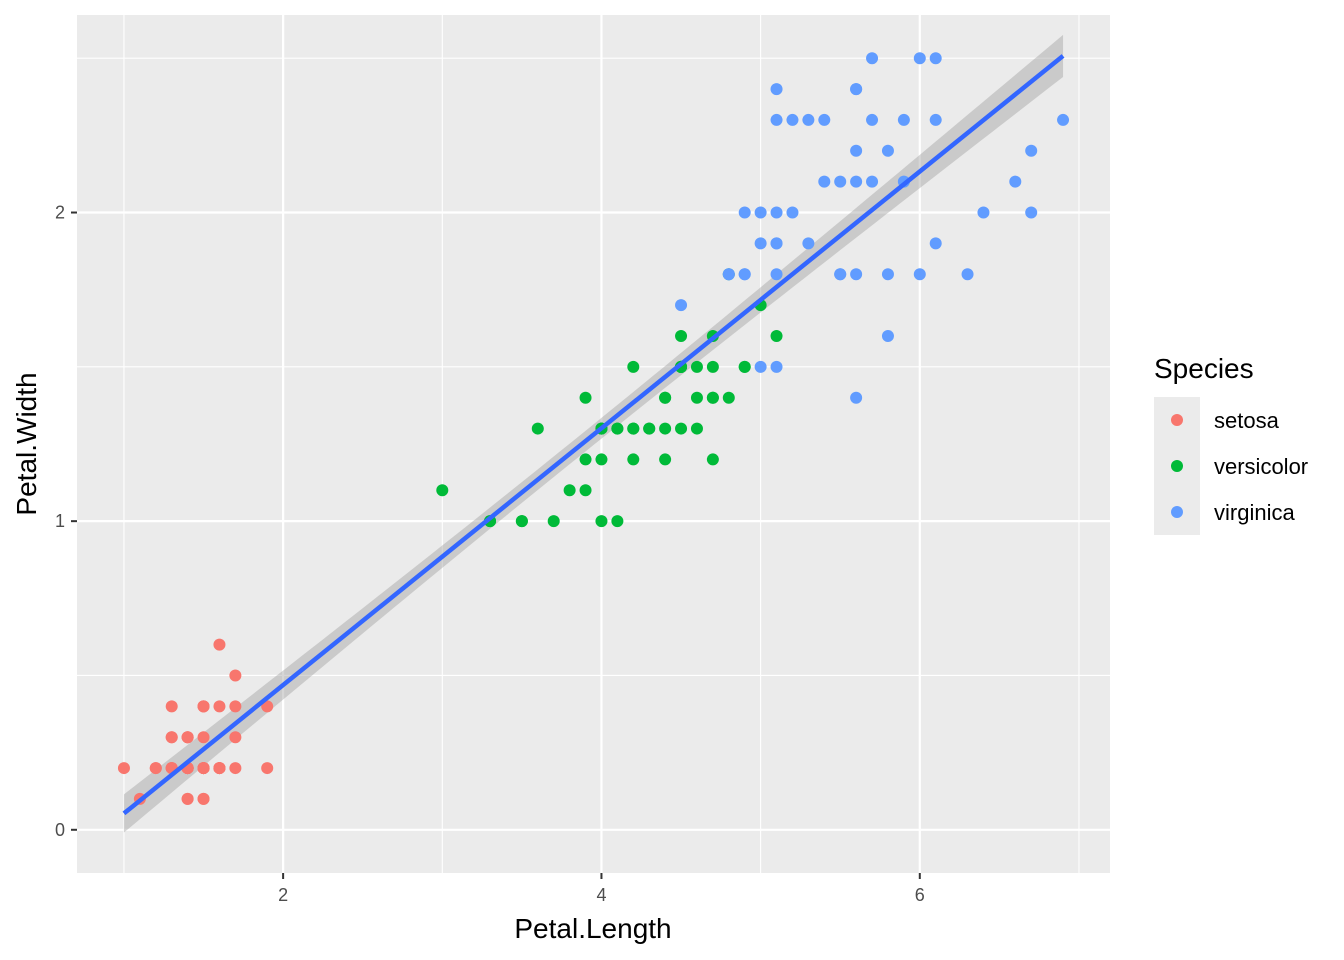 Image resolution: width=1344 pixels, height=960 pixels. What do you see at coordinates (60, 213) in the screenshot?
I see `y-tick-label: 2` at bounding box center [60, 213].